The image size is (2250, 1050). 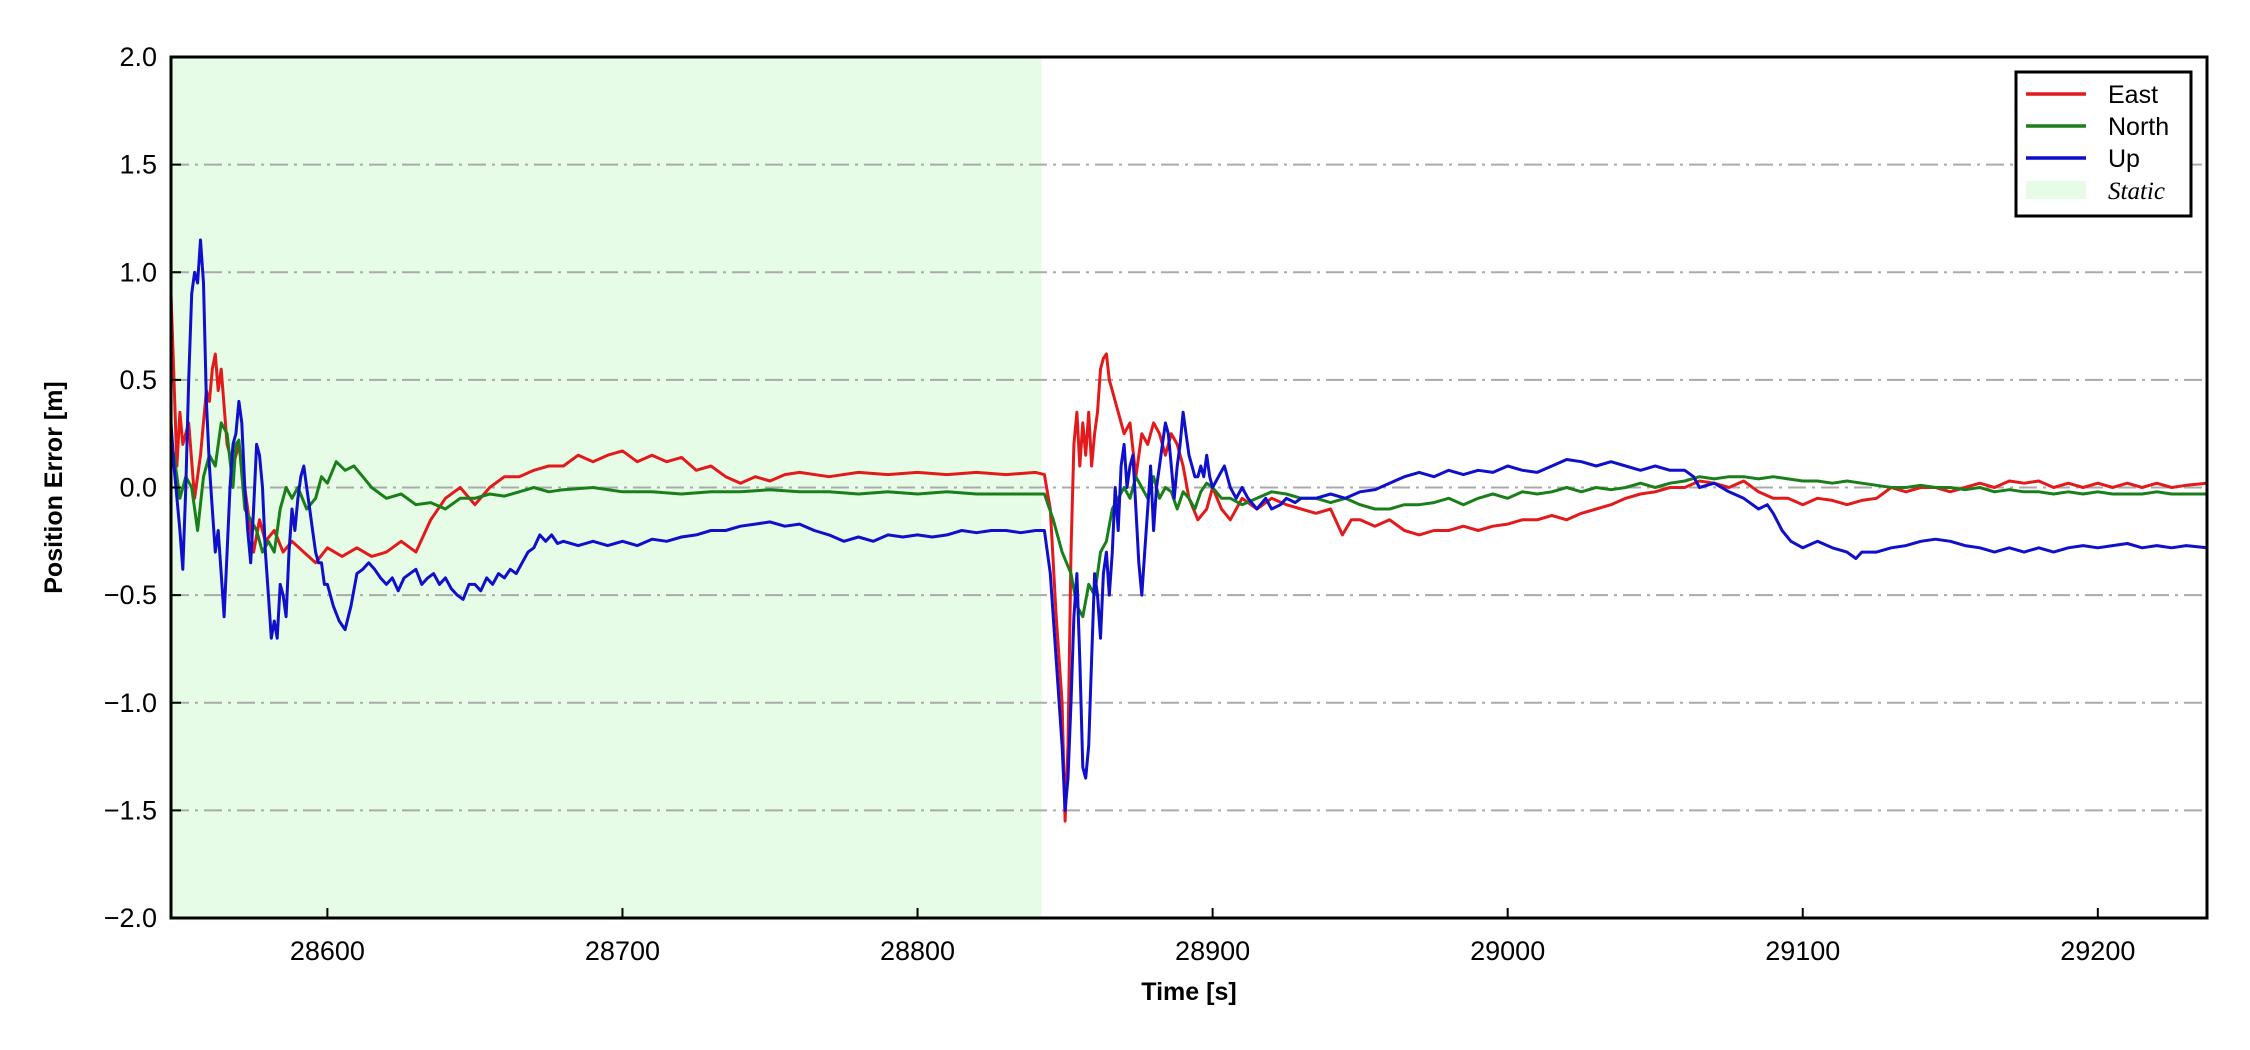 What do you see at coordinates (138, 272) in the screenshot?
I see `y-tick-label: 1.0` at bounding box center [138, 272].